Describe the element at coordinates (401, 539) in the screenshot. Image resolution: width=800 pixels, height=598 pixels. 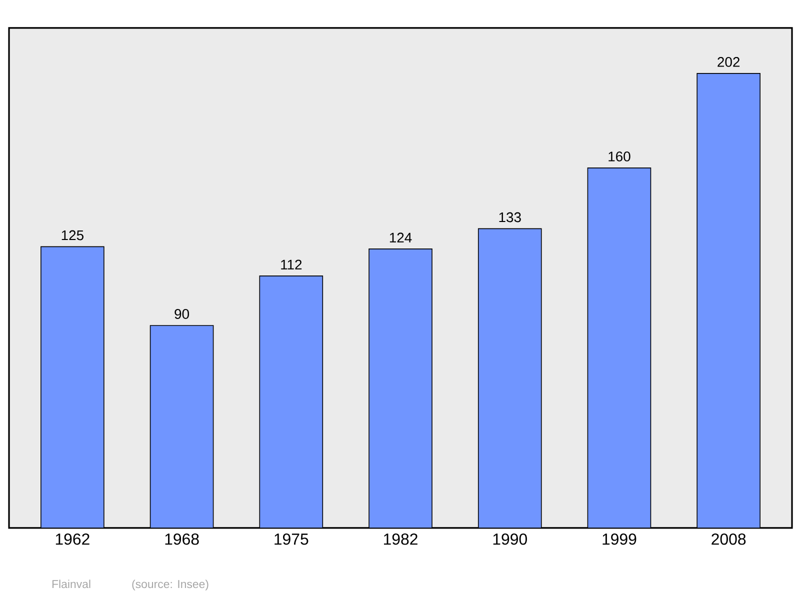
I see `x-tick-label: 1982` at that location.